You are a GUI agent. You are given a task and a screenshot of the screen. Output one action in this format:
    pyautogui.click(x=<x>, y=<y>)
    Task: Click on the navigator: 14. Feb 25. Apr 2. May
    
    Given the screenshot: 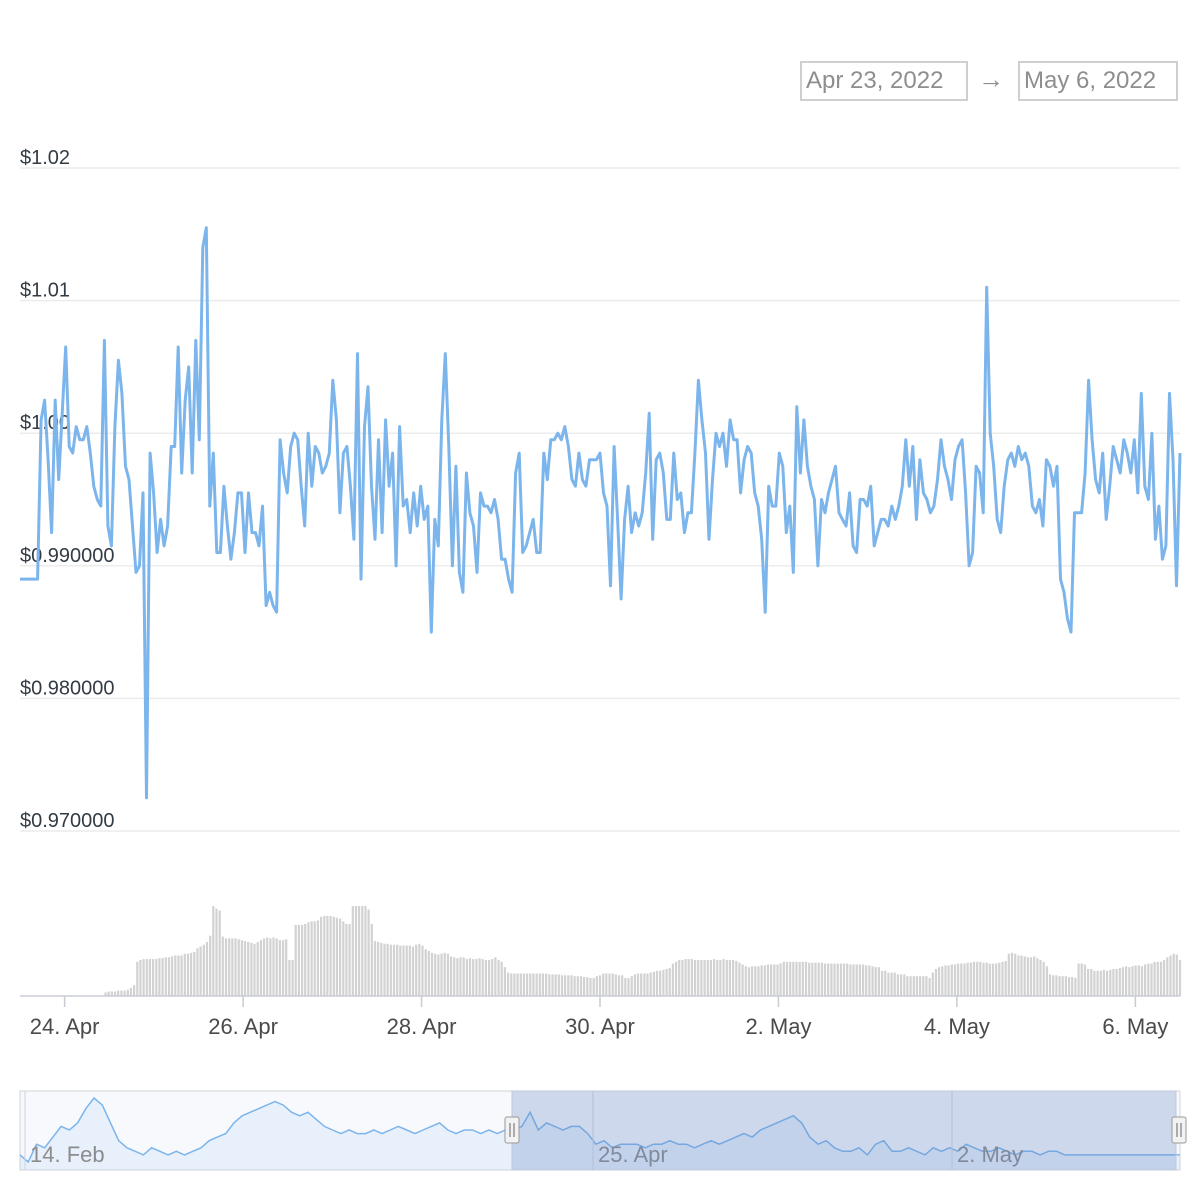 What is the action you would take?
    pyautogui.click(x=603, y=1130)
    